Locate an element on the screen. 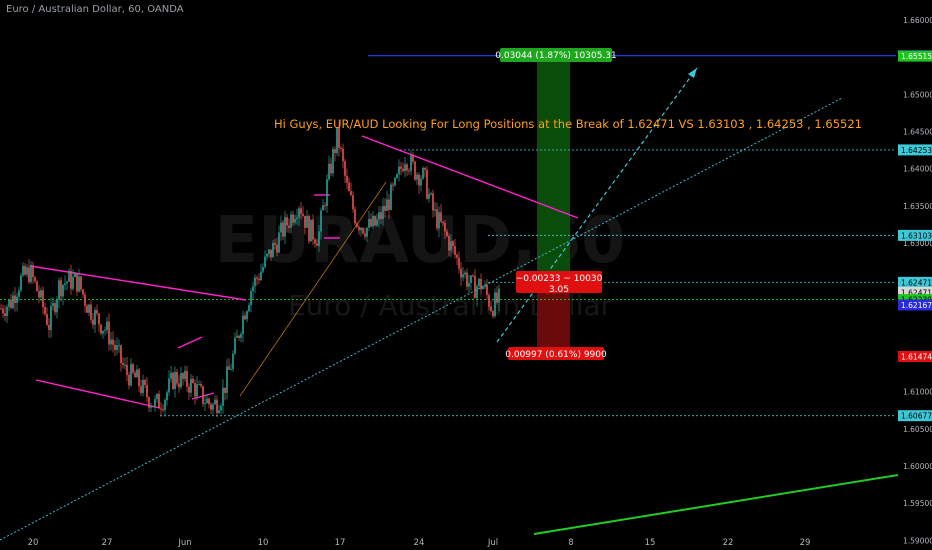 The width and height of the screenshot is (932, 550). time-axis: 20 27 Jun 10 17 24 Jul 8 15 22 29 is located at coordinates (419, 543).